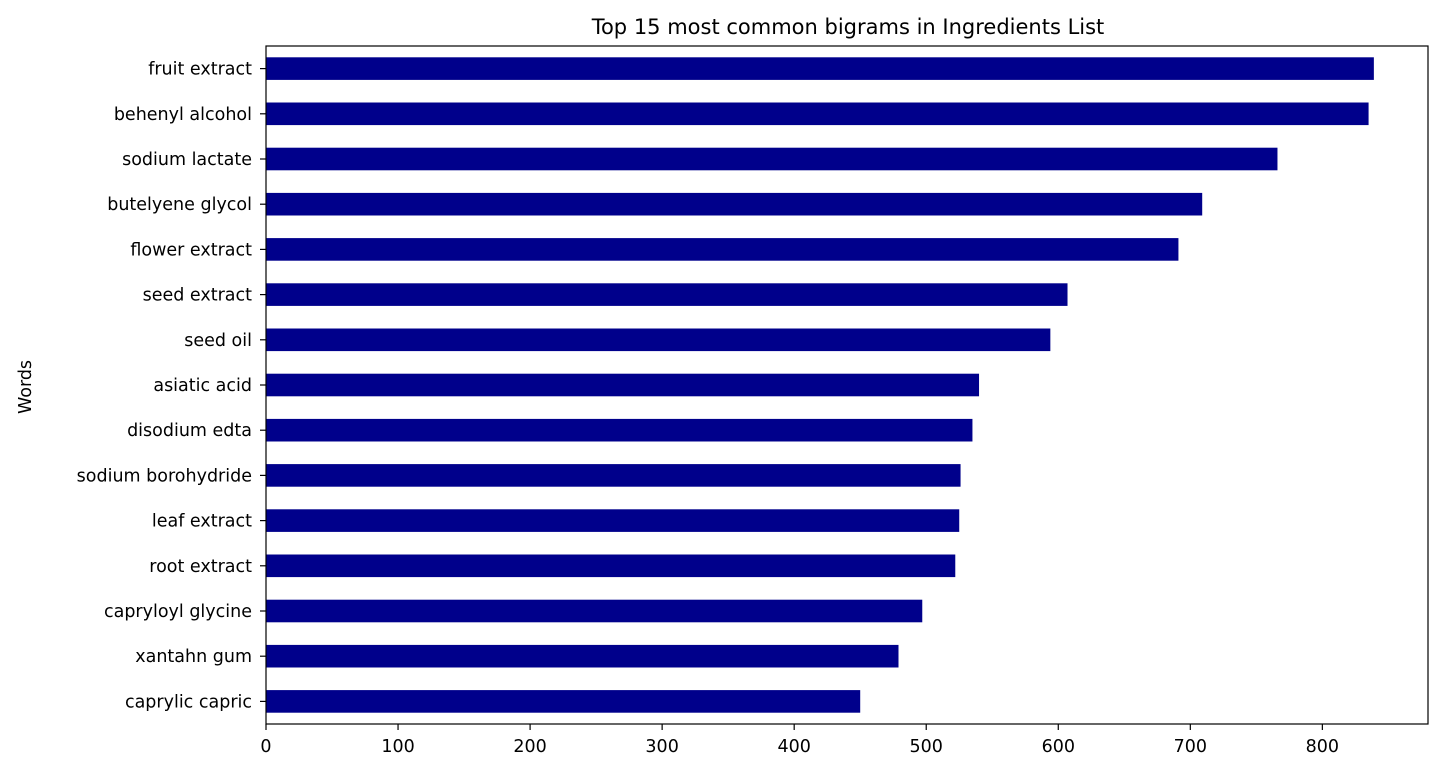  What do you see at coordinates (188, 702) in the screenshot?
I see `y-tick-label: caprylic capric` at bounding box center [188, 702].